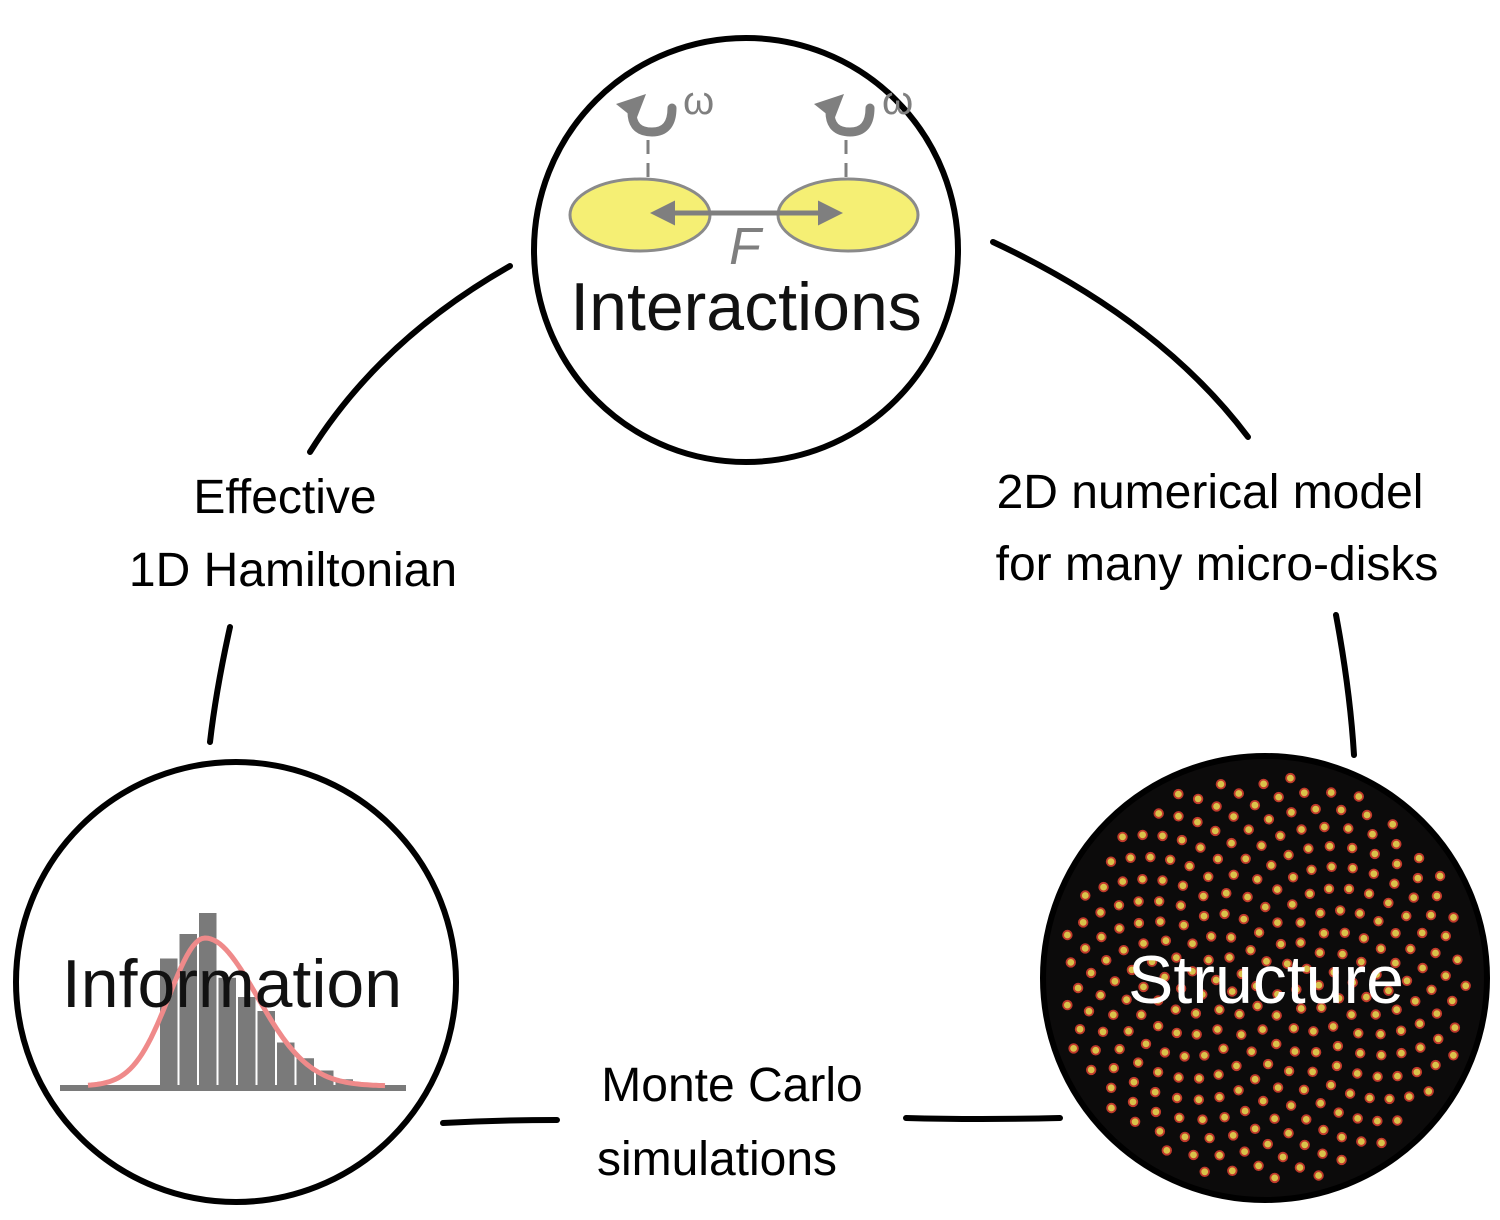 This screenshot has width=1500, height=1220. Describe the element at coordinates (863, 143) in the screenshot. I see `rotation-indicator-right: ω` at that location.